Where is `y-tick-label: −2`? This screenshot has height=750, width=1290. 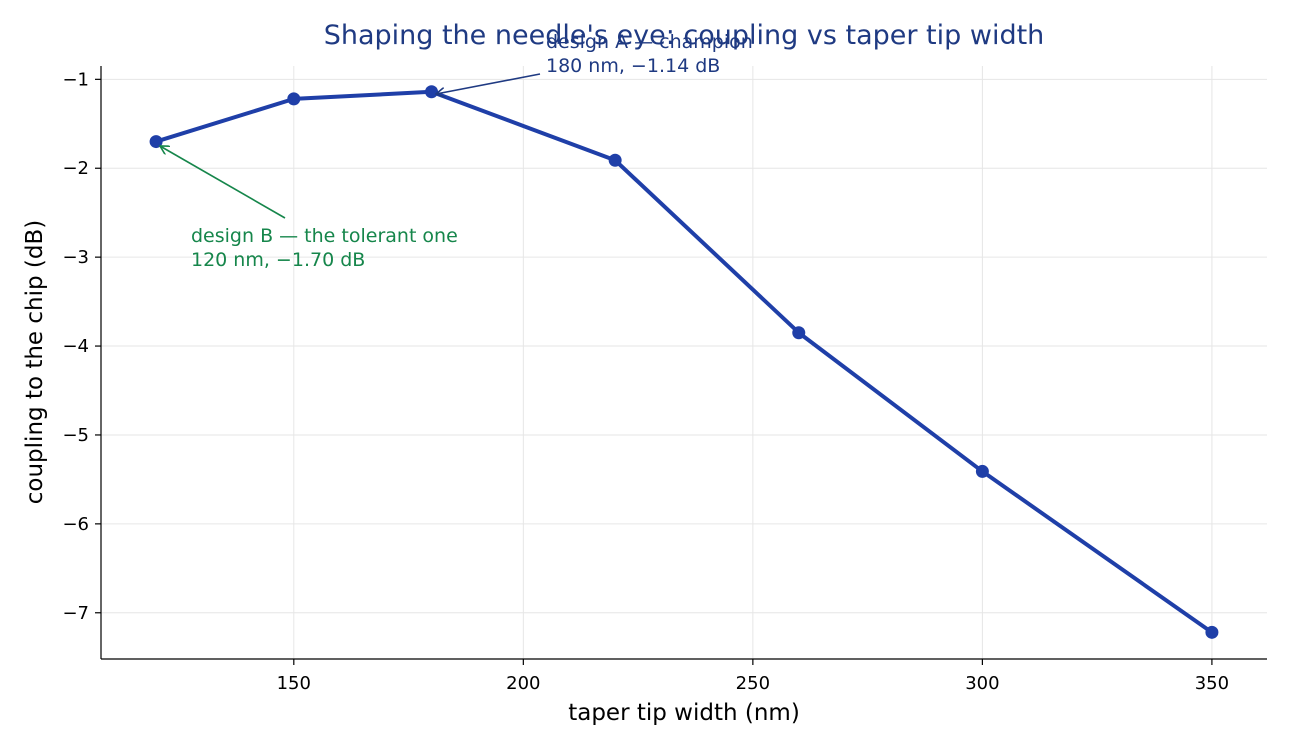
y-tick-label: −2 is located at coordinates (75, 168).